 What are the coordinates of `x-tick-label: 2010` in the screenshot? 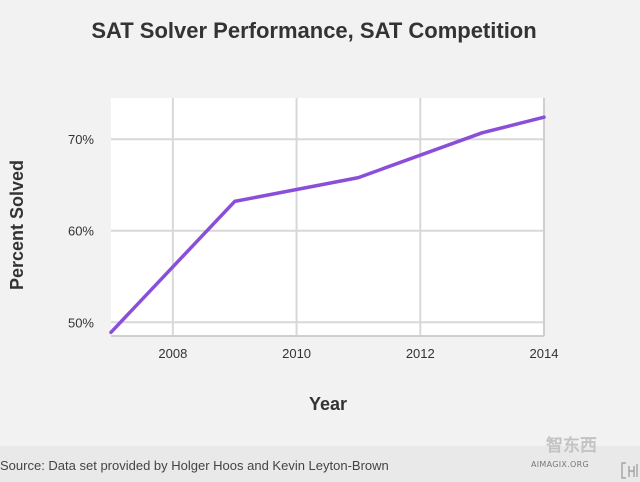 It's located at (296, 353).